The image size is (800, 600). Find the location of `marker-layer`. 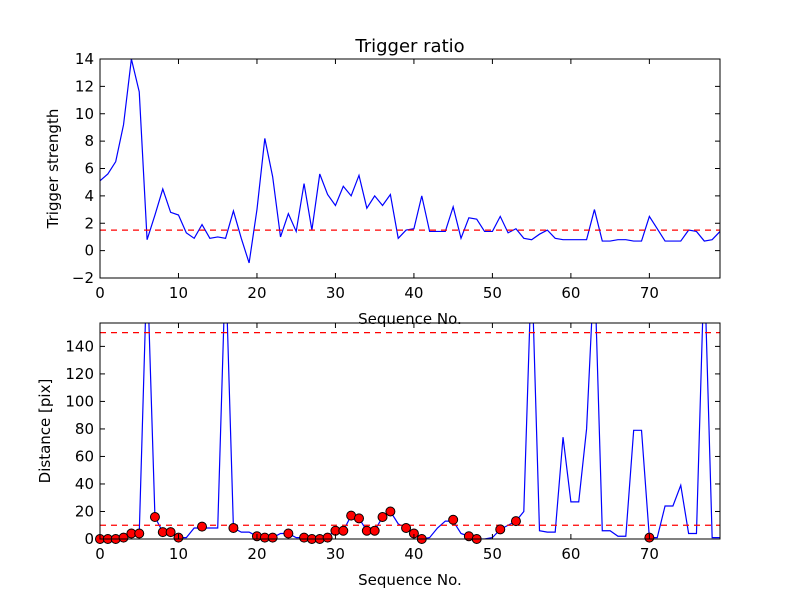

marker-layer is located at coordinates (375, 525).